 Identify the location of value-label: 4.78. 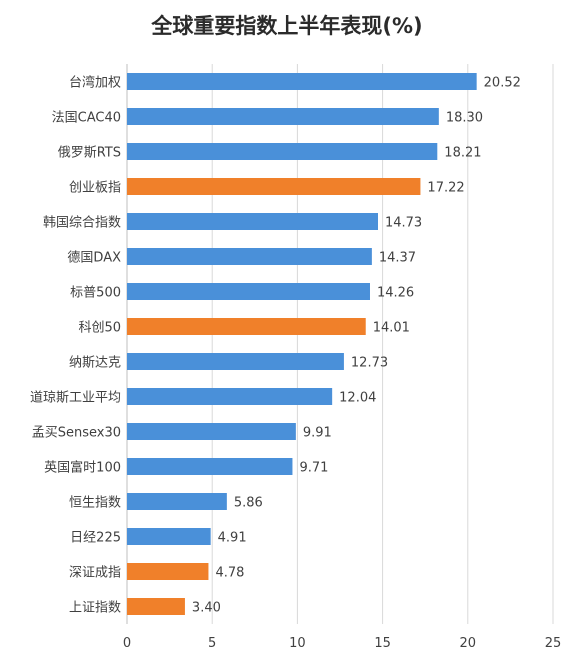
(229, 573).